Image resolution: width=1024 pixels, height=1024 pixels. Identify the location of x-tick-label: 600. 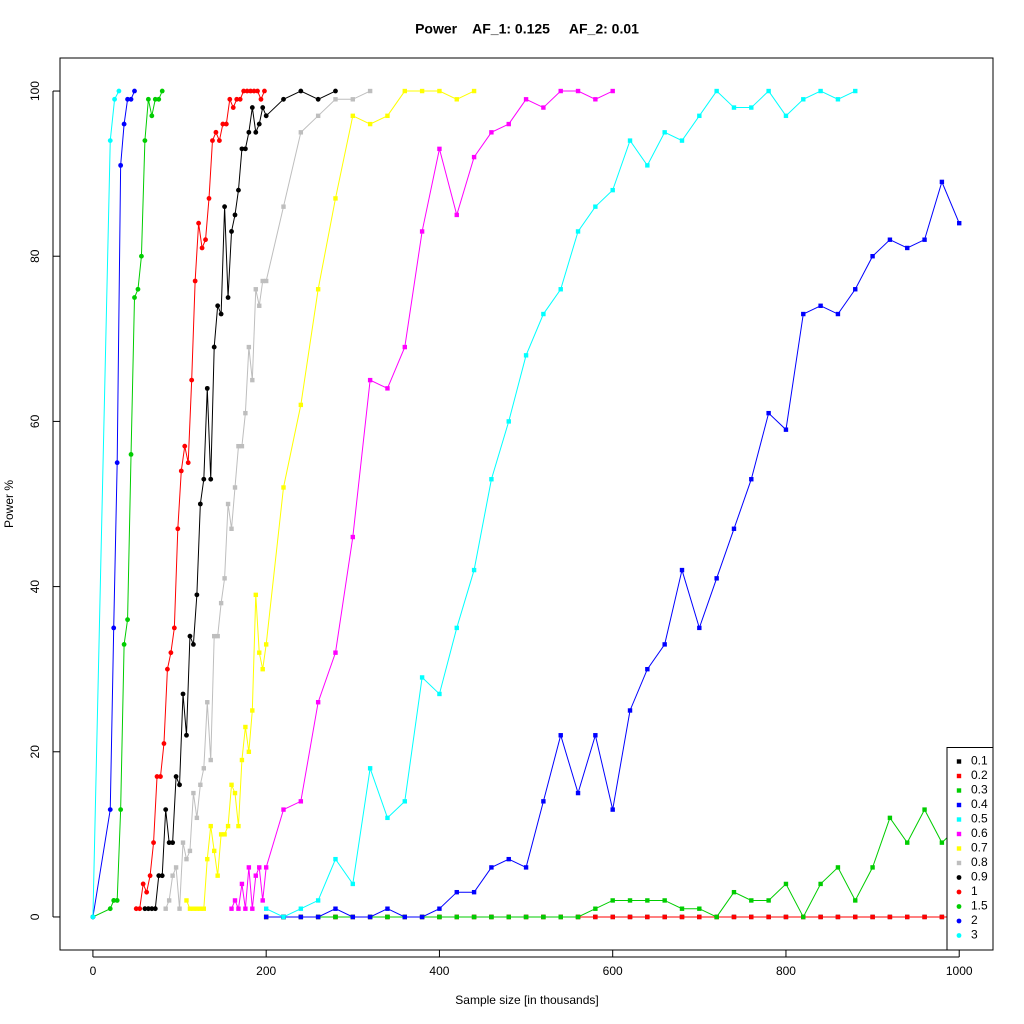
(613, 971).